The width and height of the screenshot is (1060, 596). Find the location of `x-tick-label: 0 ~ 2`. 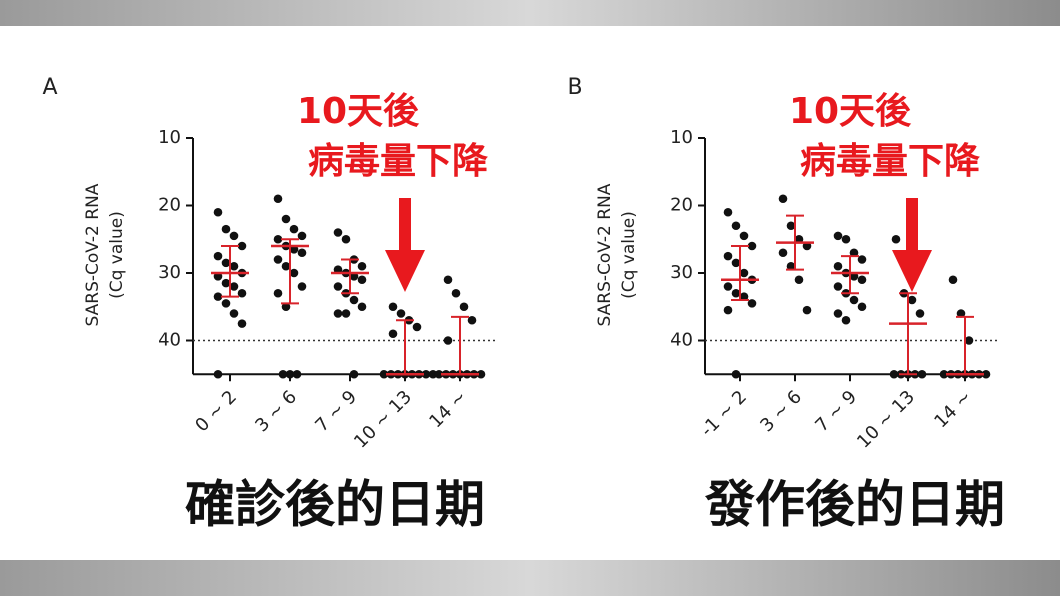

x-tick-label: 0 ~ 2 is located at coordinates (216, 411).